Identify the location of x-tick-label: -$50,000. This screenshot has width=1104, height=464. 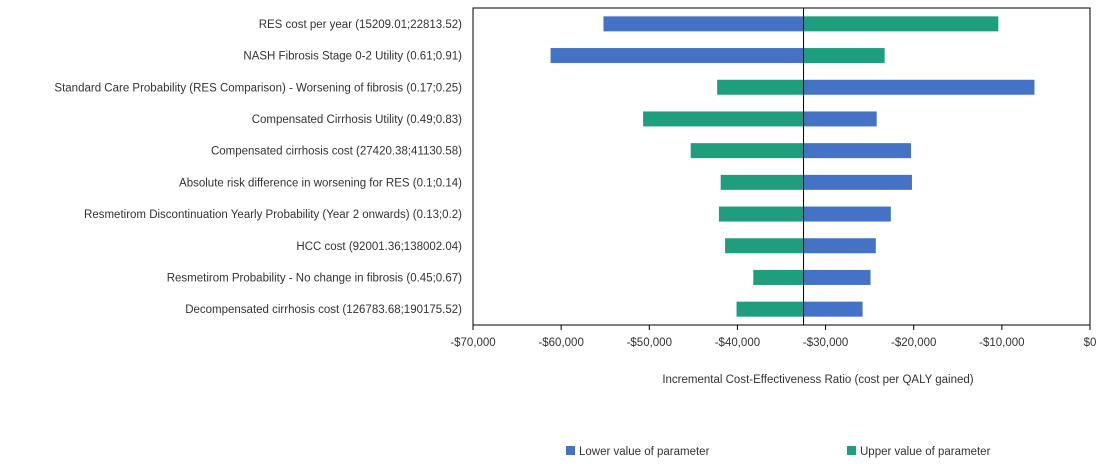
(649, 343).